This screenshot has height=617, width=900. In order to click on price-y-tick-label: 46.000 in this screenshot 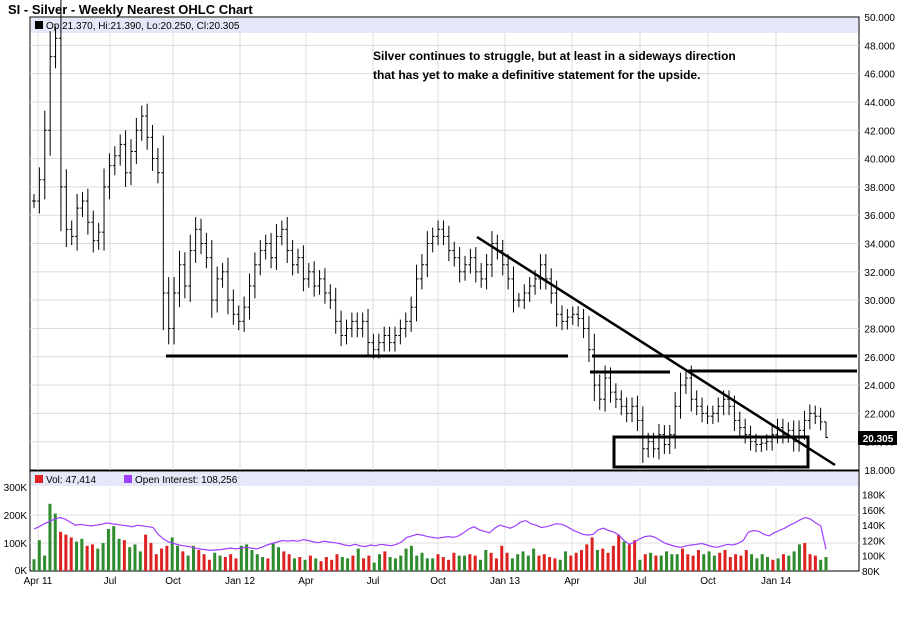, I will do `click(879, 75)`.